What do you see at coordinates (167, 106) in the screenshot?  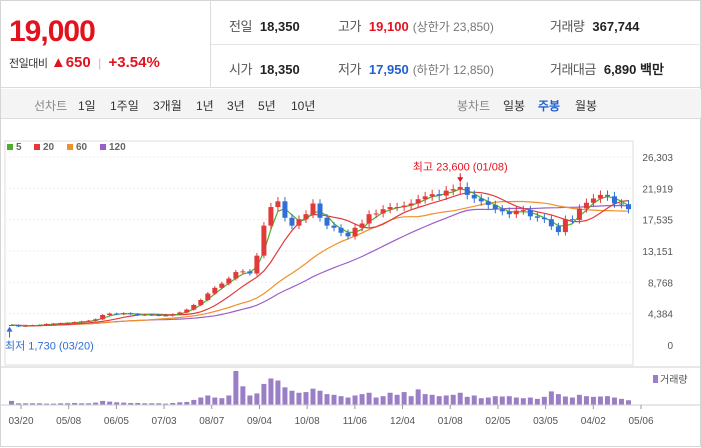 I see `tab-3m: 3개월` at bounding box center [167, 106].